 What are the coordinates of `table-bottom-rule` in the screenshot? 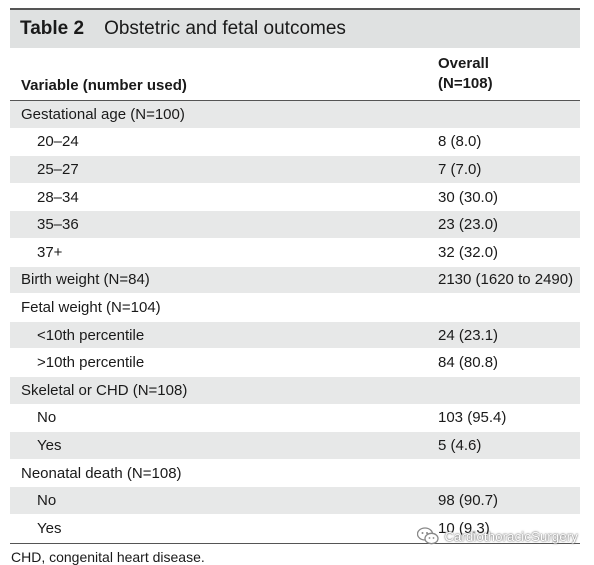 It's located at (295, 543).